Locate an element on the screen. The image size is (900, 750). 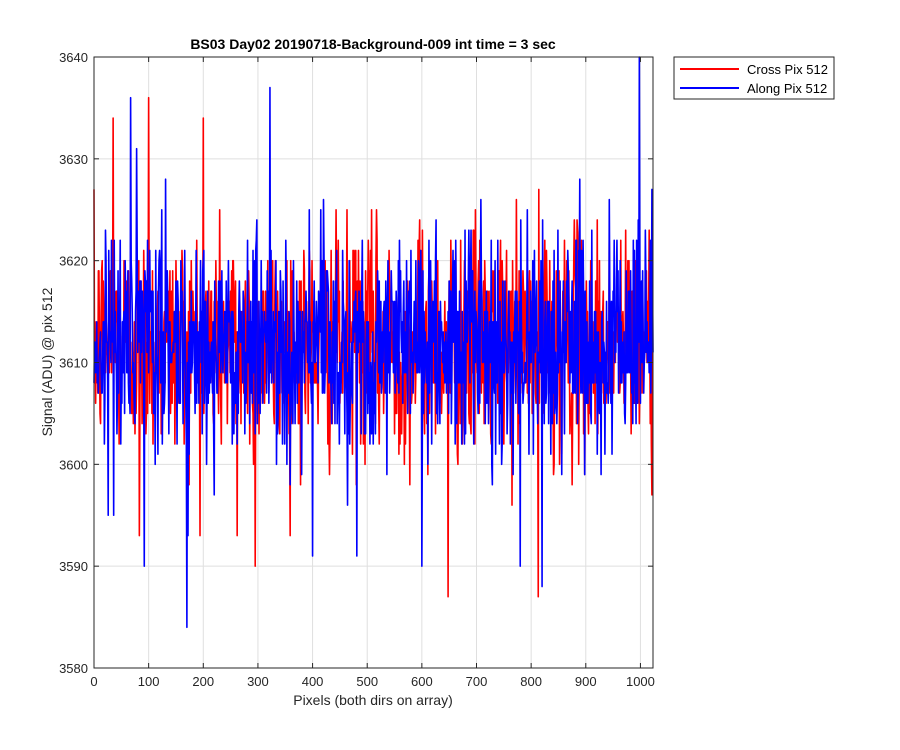
y-tick-label: 3600 is located at coordinates (73, 464).